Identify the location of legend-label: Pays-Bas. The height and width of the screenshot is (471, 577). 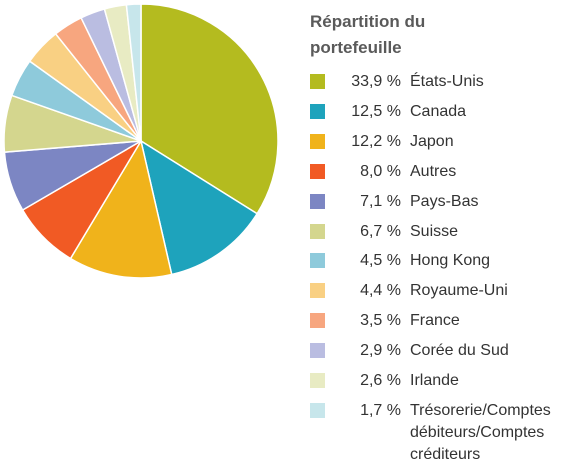
(444, 201).